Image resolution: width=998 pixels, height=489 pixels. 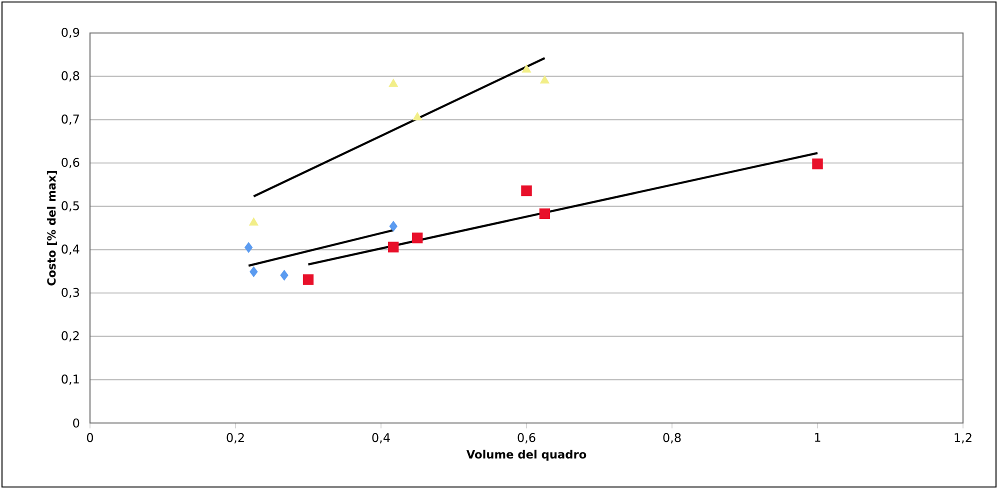 I want to click on y-axis-title: Costo [% del max], so click(x=52, y=228).